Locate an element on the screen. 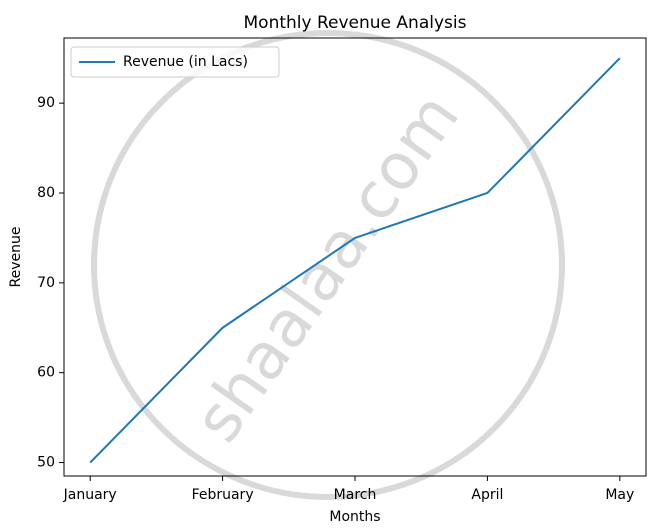 This screenshot has height=530, width=657. y-axis: 50 60 70 80 90 is located at coordinates (50, 283).